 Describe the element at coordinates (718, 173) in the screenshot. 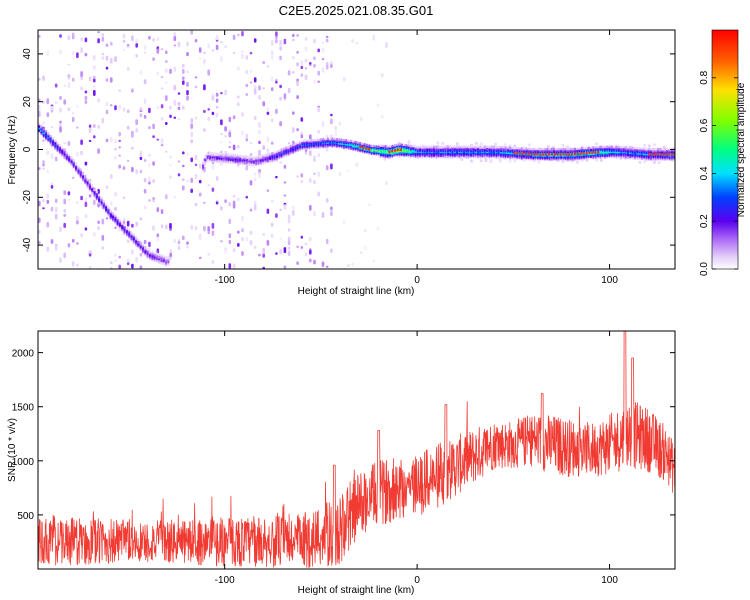

I see `colorbar-ticks: 0.0 0.2 0.4 0.6 0.8` at that location.